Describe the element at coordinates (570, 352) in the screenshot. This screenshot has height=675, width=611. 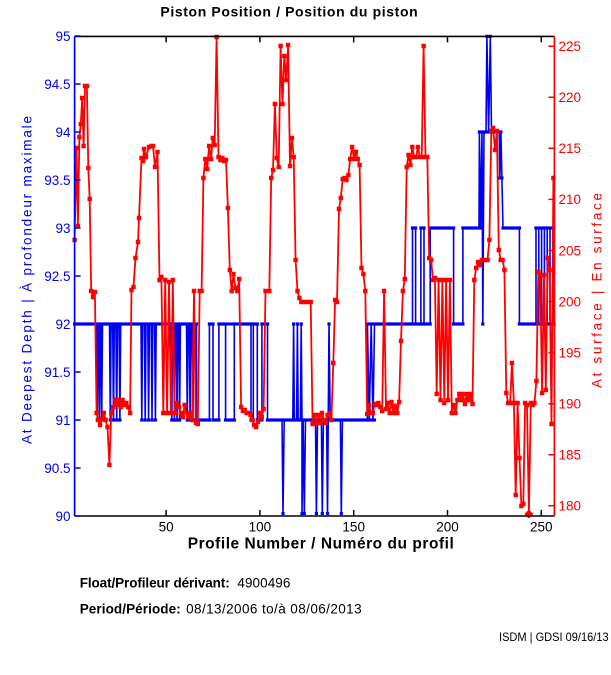
I see `svg-text: 195` at that location.